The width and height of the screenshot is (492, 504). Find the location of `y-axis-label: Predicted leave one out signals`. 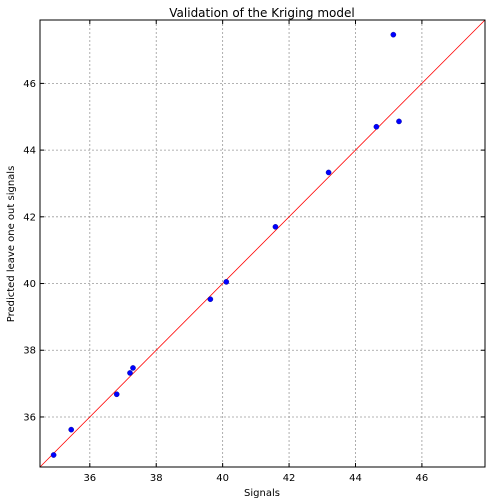

y-axis-label: Predicted leave one out signals is located at coordinates (11, 244).